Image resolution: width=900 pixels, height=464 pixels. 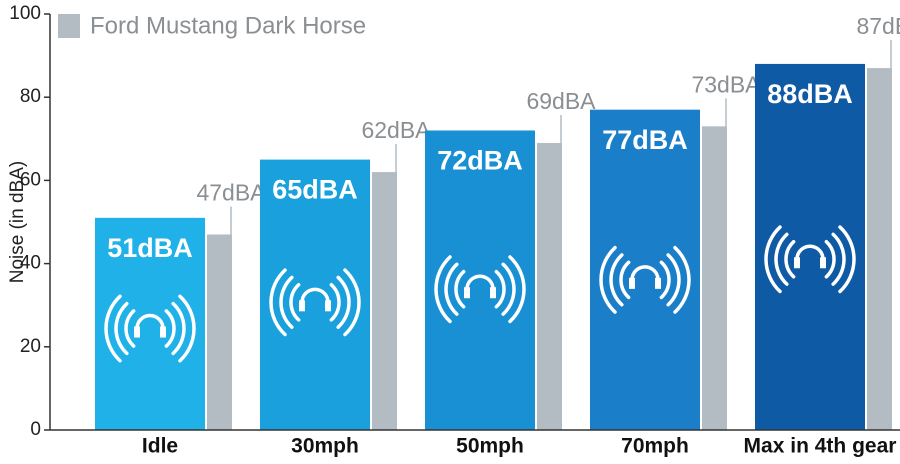 I want to click on y-tick-label: 60, so click(x=30, y=179).